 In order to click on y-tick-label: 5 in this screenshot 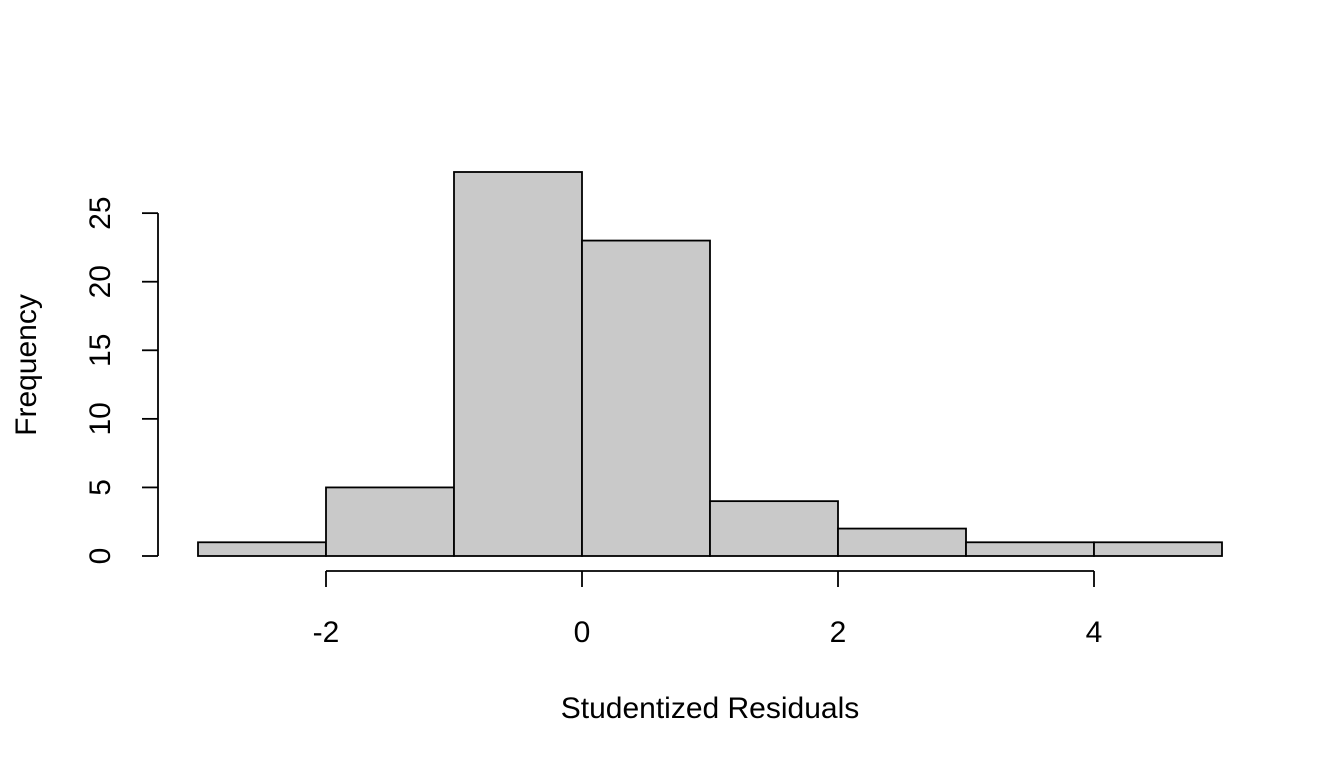, I will do `click(100, 487)`.